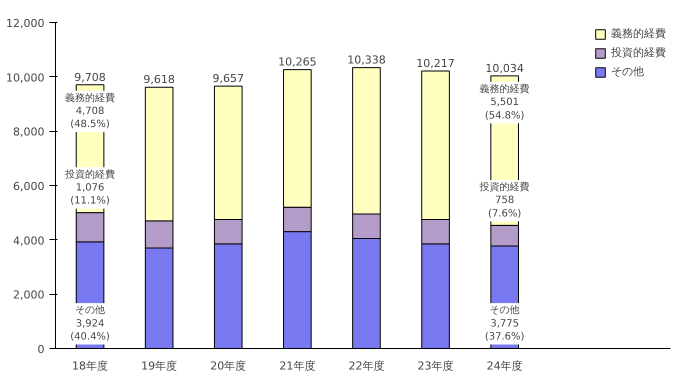 Image resolution: width=683 pixels, height=384 pixels. What do you see at coordinates (504, 366) in the screenshot?
I see `x-tick-label: 24年度` at bounding box center [504, 366].